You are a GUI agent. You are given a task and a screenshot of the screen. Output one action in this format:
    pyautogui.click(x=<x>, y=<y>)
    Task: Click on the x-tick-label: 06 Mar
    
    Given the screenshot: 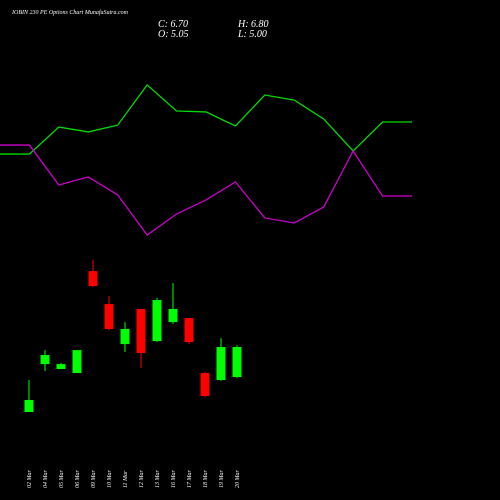 What is the action you would take?
    pyautogui.click(x=78, y=479)
    